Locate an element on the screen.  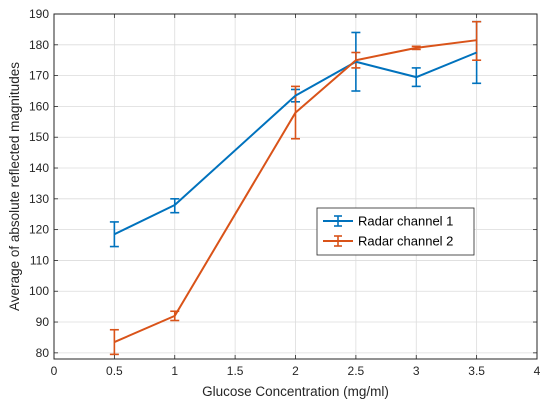
y-axis-label: Average of absolute reflected magnitudes is located at coordinates (14, 186).